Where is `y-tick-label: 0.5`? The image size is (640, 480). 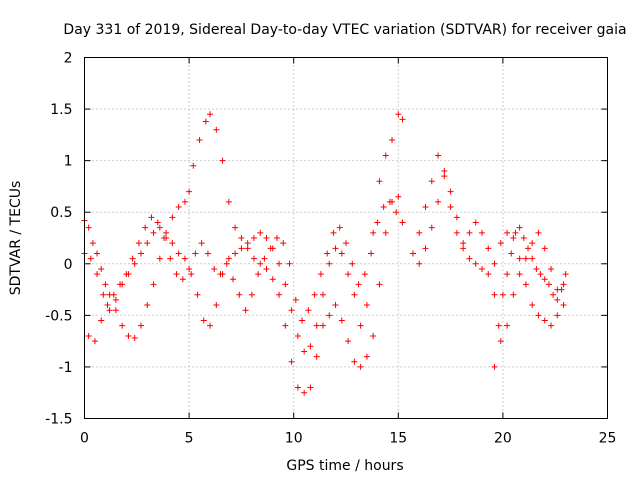 y-tick-label: 0.5 is located at coordinates (61, 213).